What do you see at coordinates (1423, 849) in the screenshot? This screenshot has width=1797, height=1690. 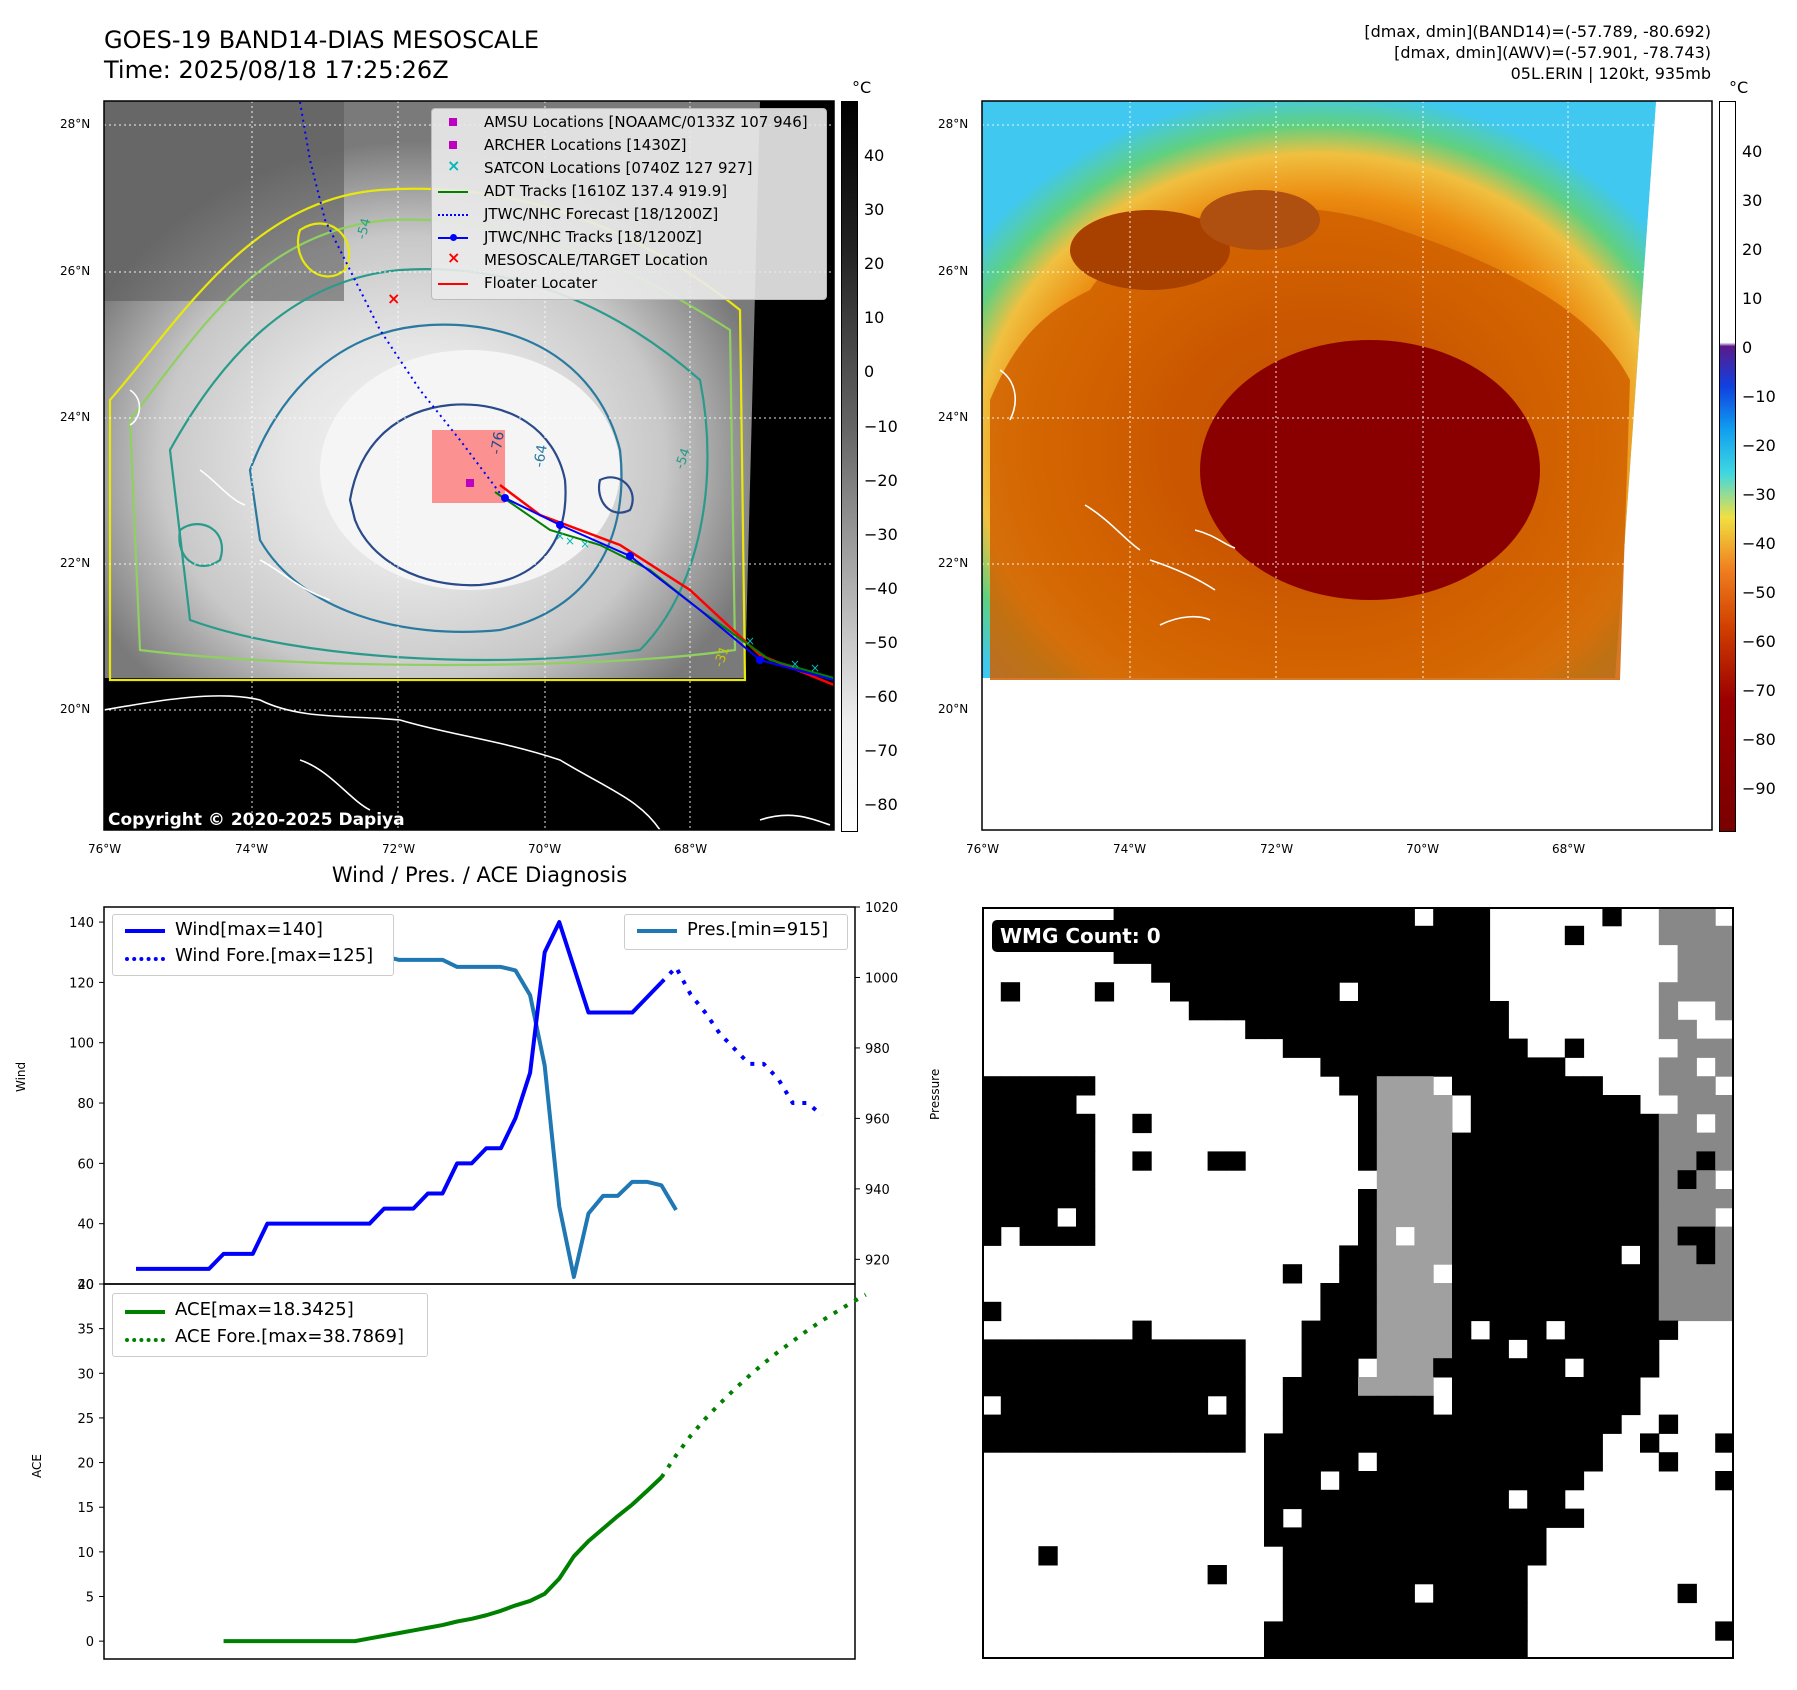 I see `lon-label: 70°W` at bounding box center [1423, 849].